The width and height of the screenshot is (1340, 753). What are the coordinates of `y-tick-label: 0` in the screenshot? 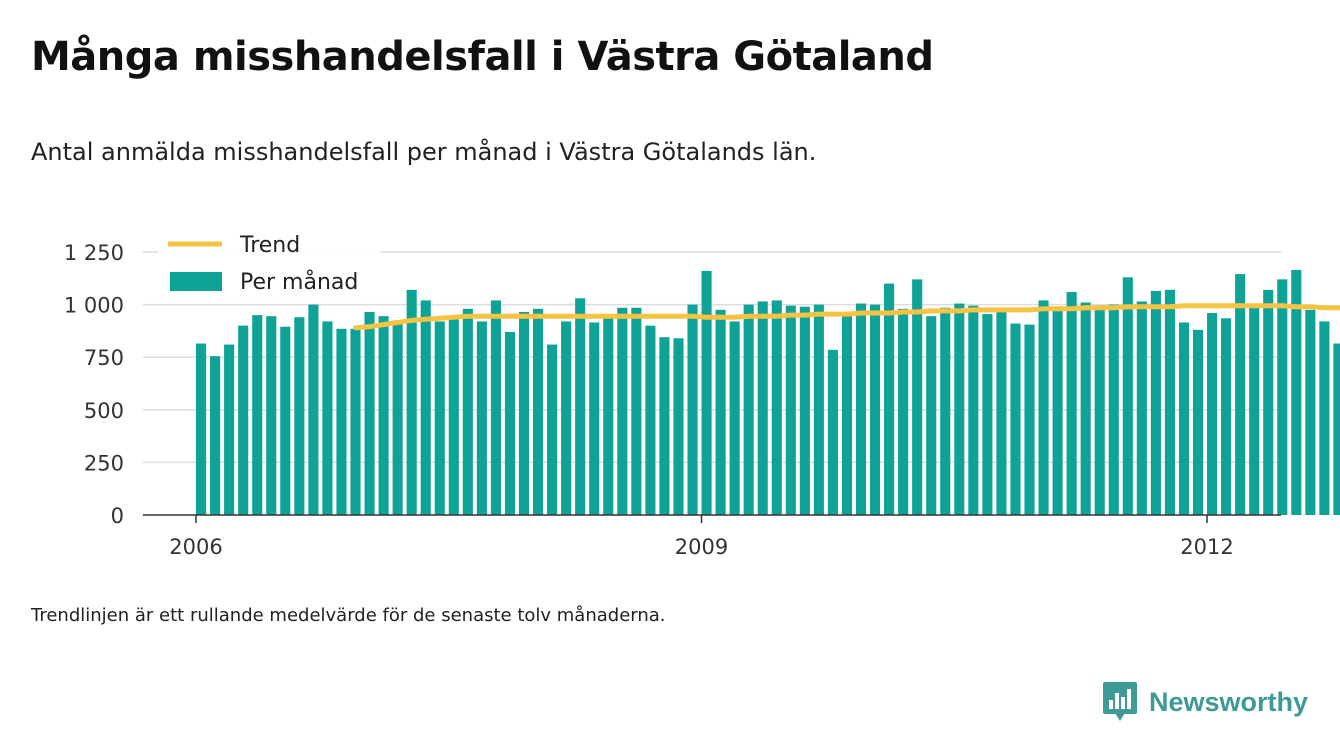 It's located at (117, 516).